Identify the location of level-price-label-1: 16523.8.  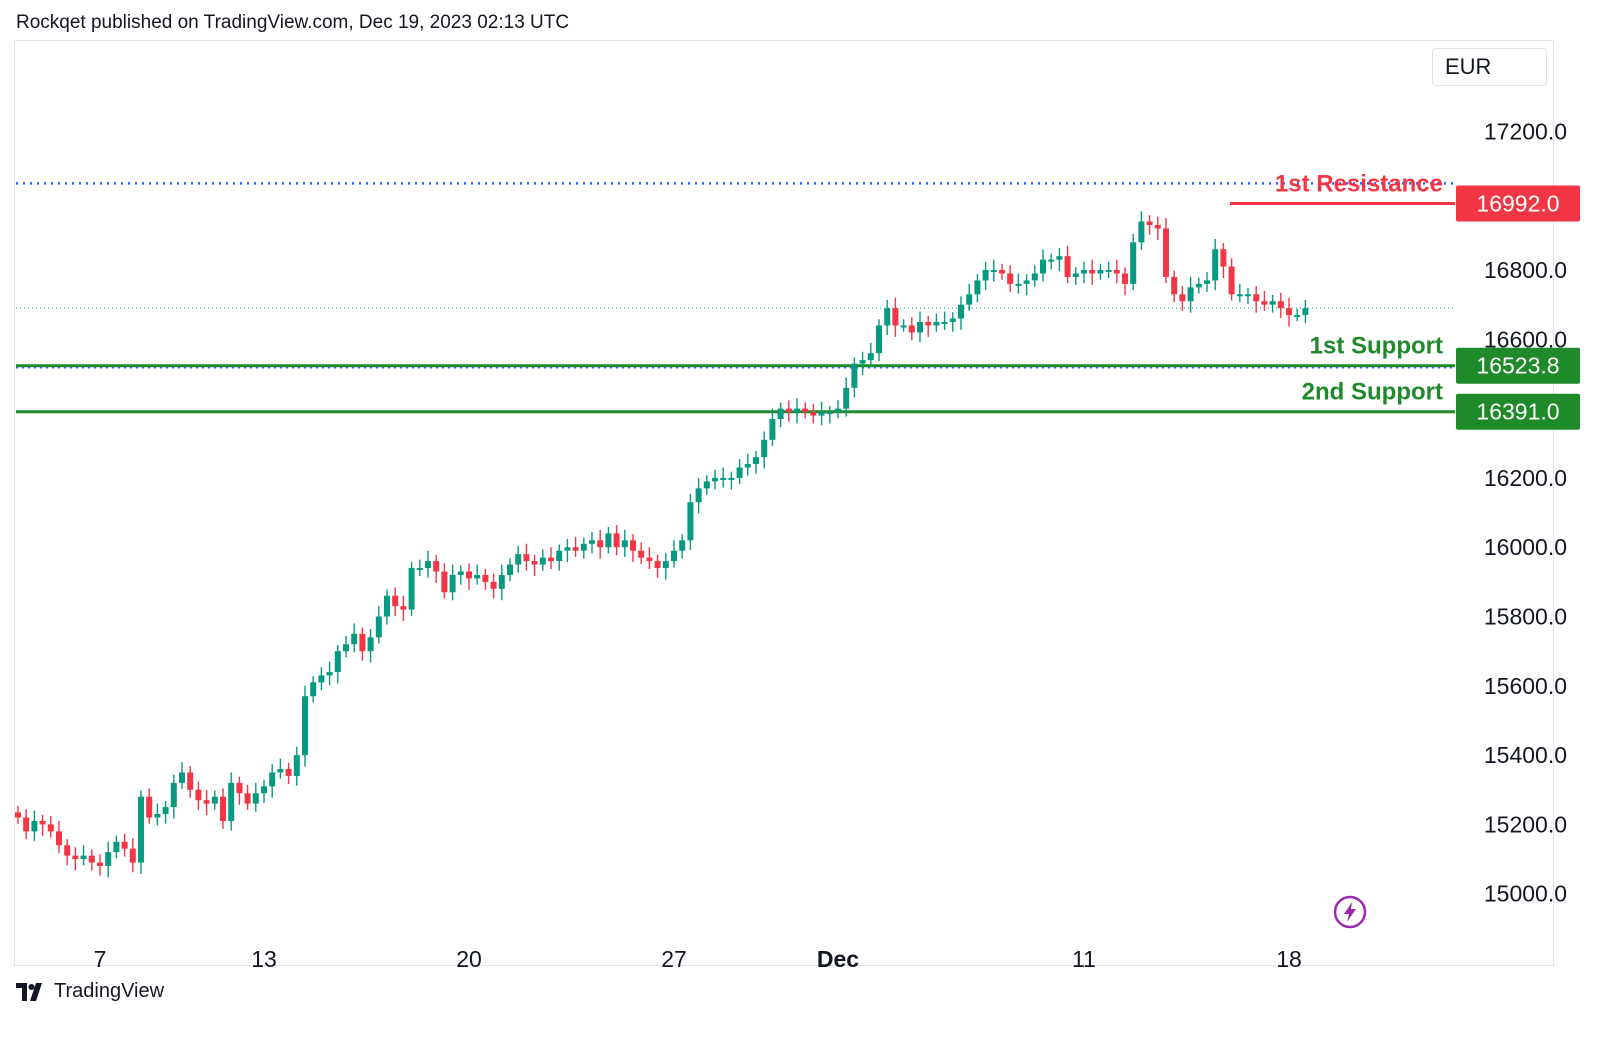
(1517, 366).